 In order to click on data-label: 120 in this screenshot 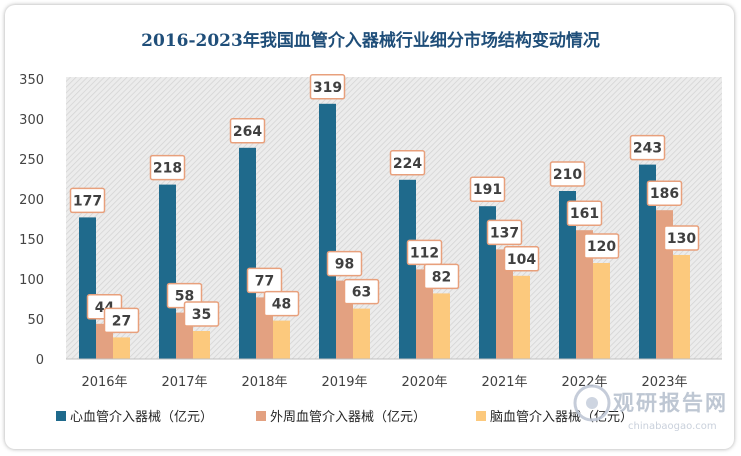, I will do `click(601, 247)`.